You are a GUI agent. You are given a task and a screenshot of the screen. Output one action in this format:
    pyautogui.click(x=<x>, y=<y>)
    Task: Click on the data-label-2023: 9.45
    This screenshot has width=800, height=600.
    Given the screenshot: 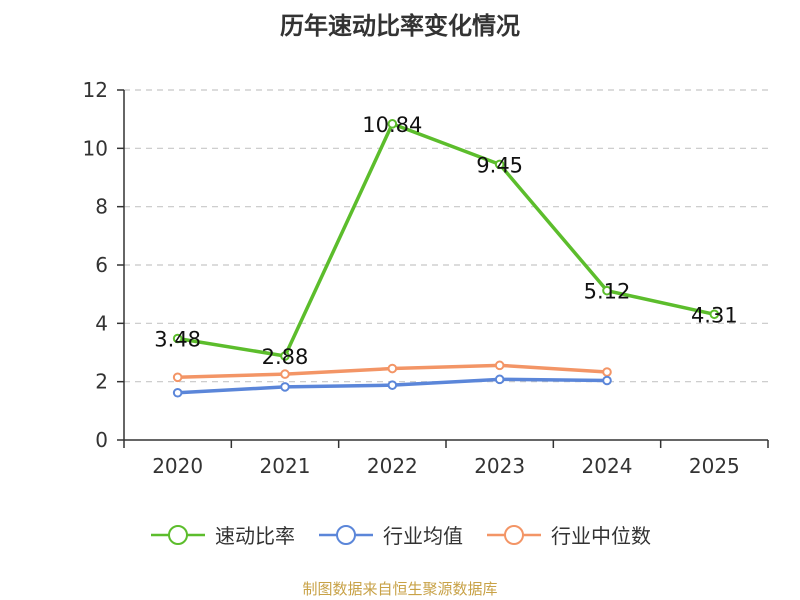 What is the action you would take?
    pyautogui.click(x=499, y=165)
    